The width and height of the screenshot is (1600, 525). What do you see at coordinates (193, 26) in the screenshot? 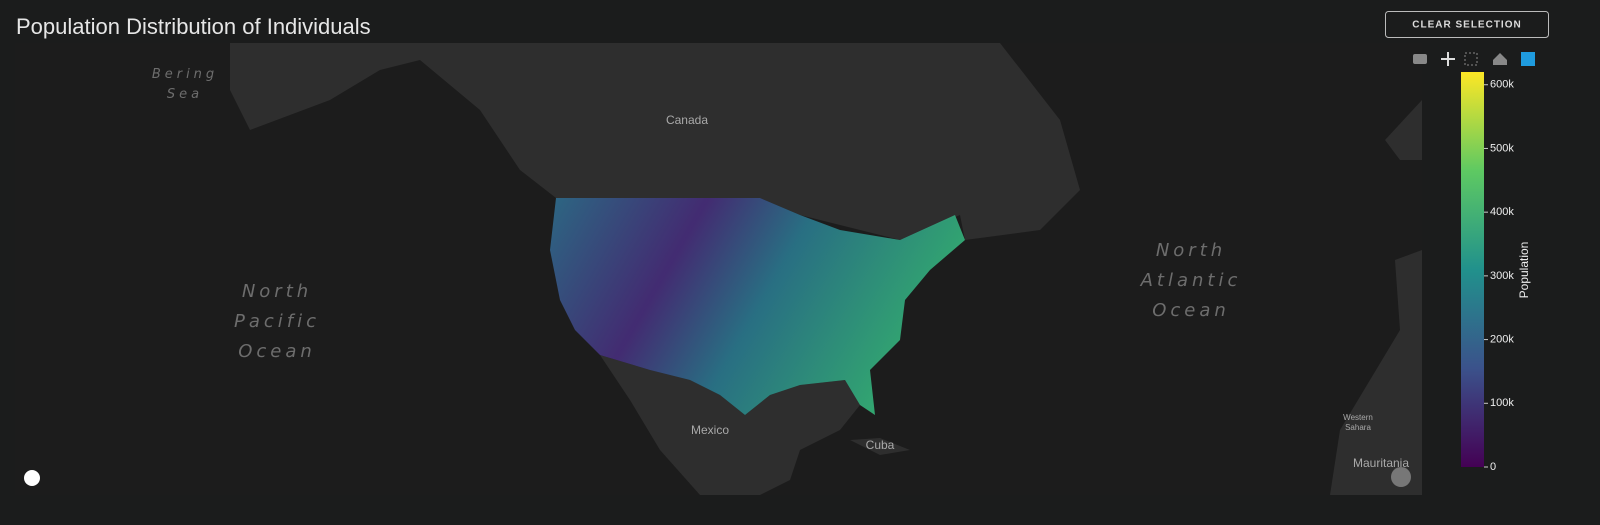
I see `title: Population Distribution of Individuals` at bounding box center [193, 26].